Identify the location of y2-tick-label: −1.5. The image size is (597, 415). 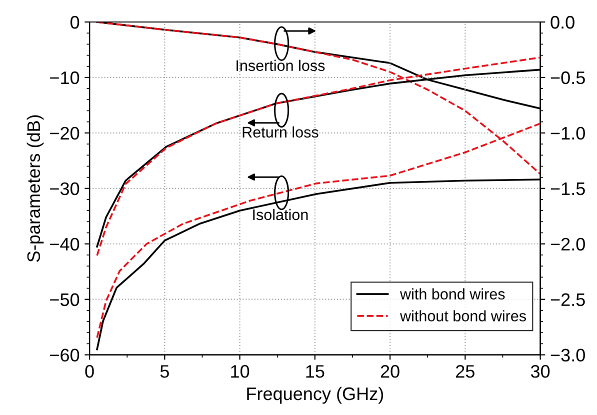
(567, 189).